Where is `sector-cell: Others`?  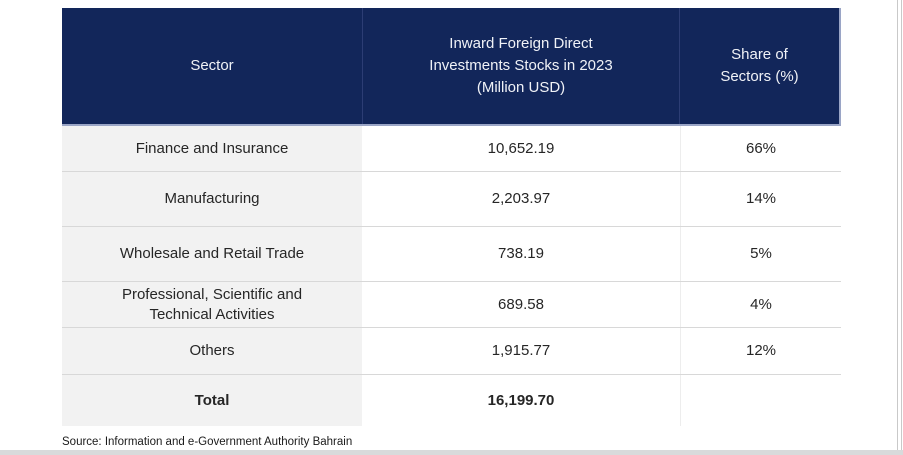 sector-cell: Others is located at coordinates (212, 351).